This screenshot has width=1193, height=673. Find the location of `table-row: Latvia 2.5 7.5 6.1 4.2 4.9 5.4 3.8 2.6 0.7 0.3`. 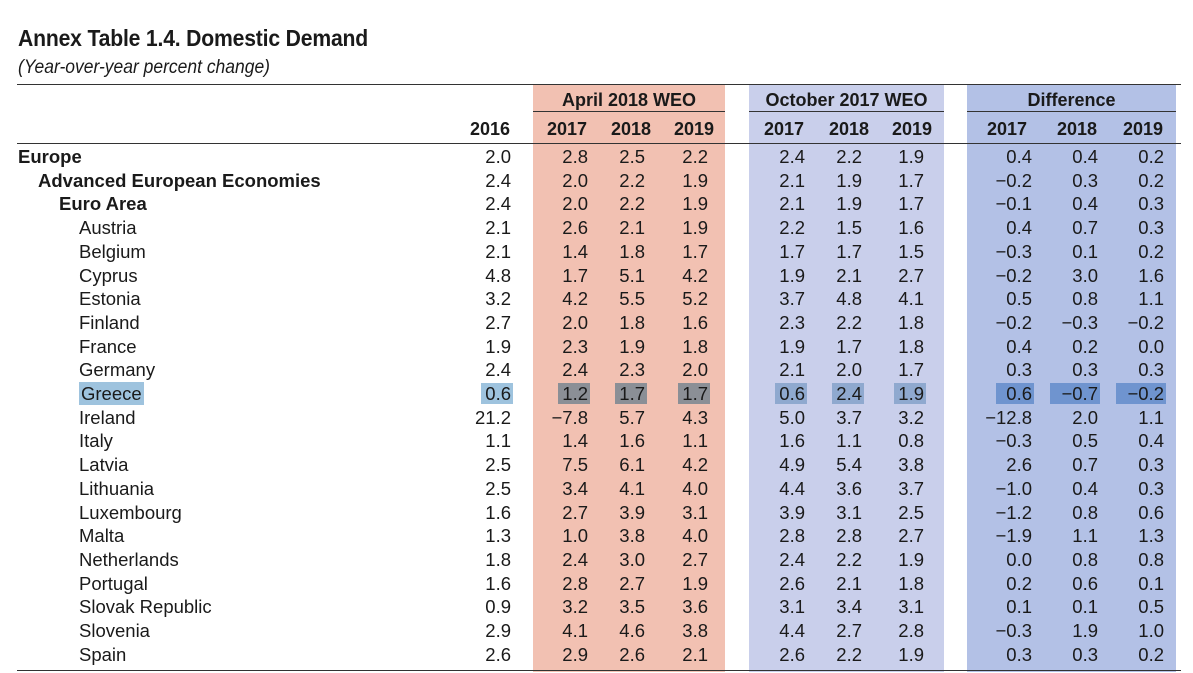

table-row: Latvia 2.5 7.5 6.1 4.2 4.9 5.4 3.8 2.6 0.7 0.3 is located at coordinates (596, 465).